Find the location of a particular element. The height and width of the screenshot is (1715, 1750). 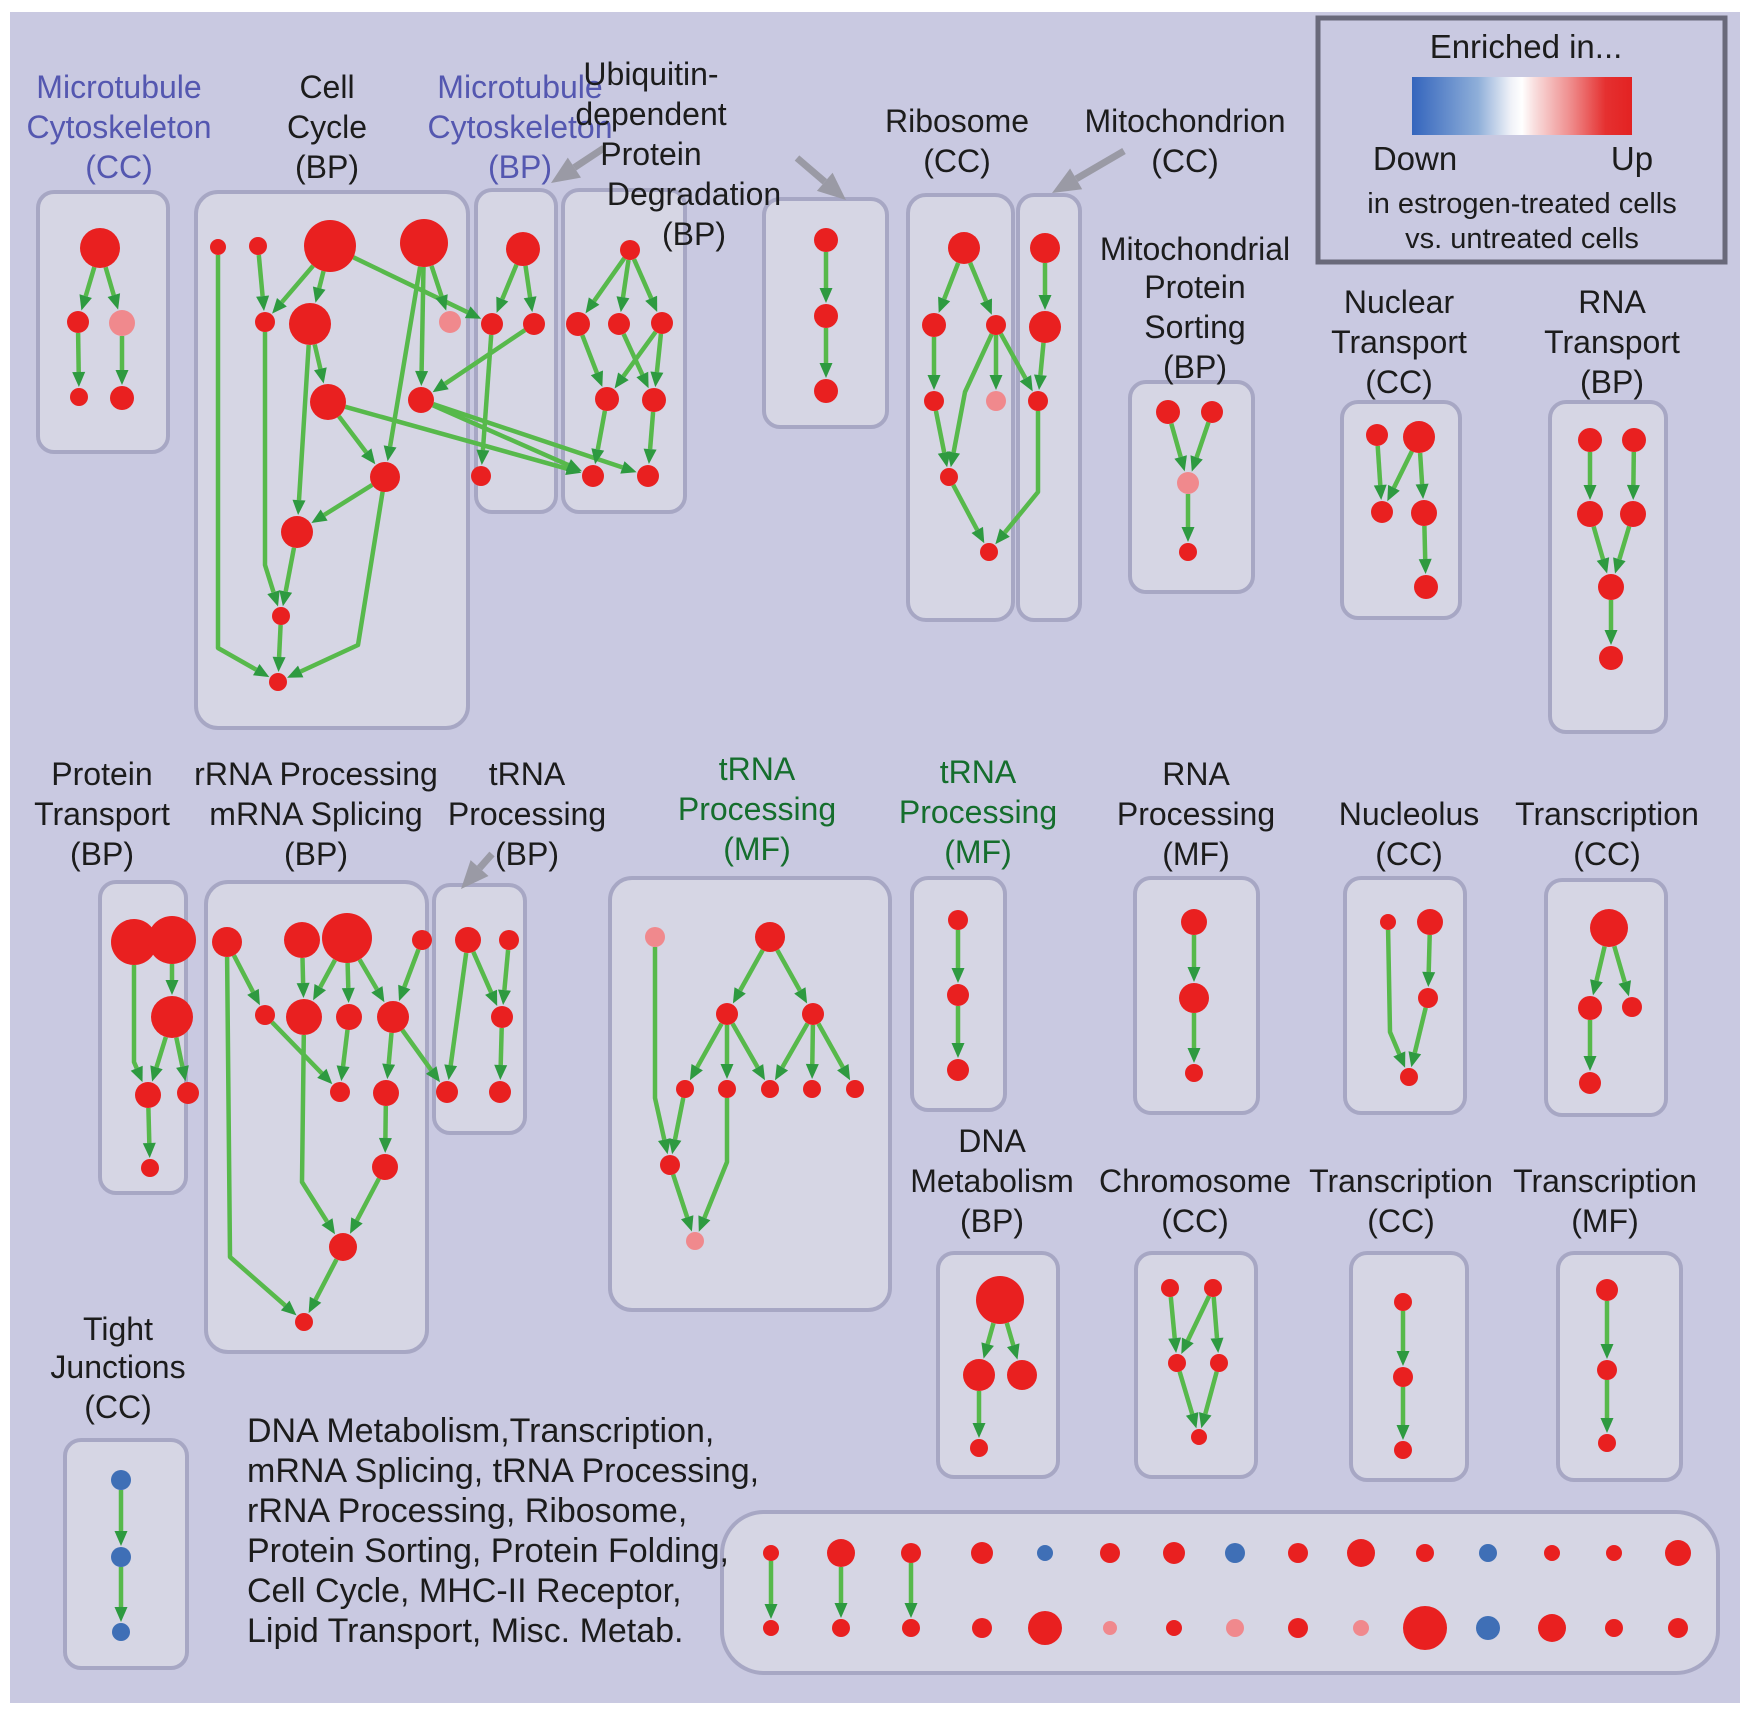

cluster-label: mRNA Splicing is located at coordinates (315, 814).